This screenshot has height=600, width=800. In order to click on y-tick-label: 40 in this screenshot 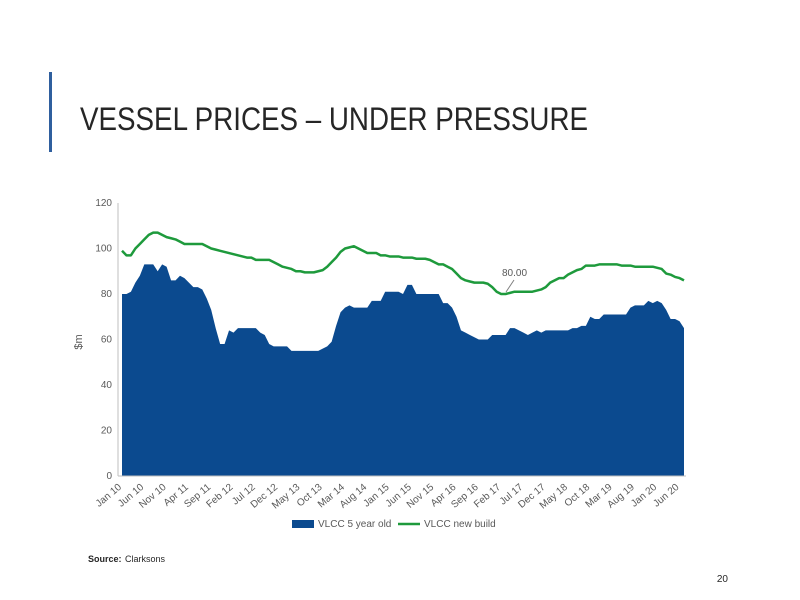, I will do `click(107, 385)`.